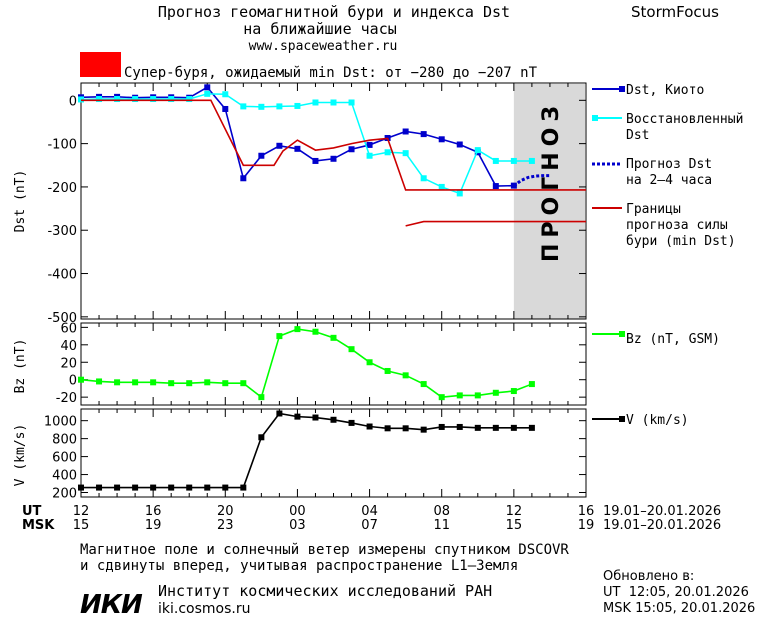  Describe the element at coordinates (297, 511) in the screenshot. I see `ut-tick-label: 00` at that location.